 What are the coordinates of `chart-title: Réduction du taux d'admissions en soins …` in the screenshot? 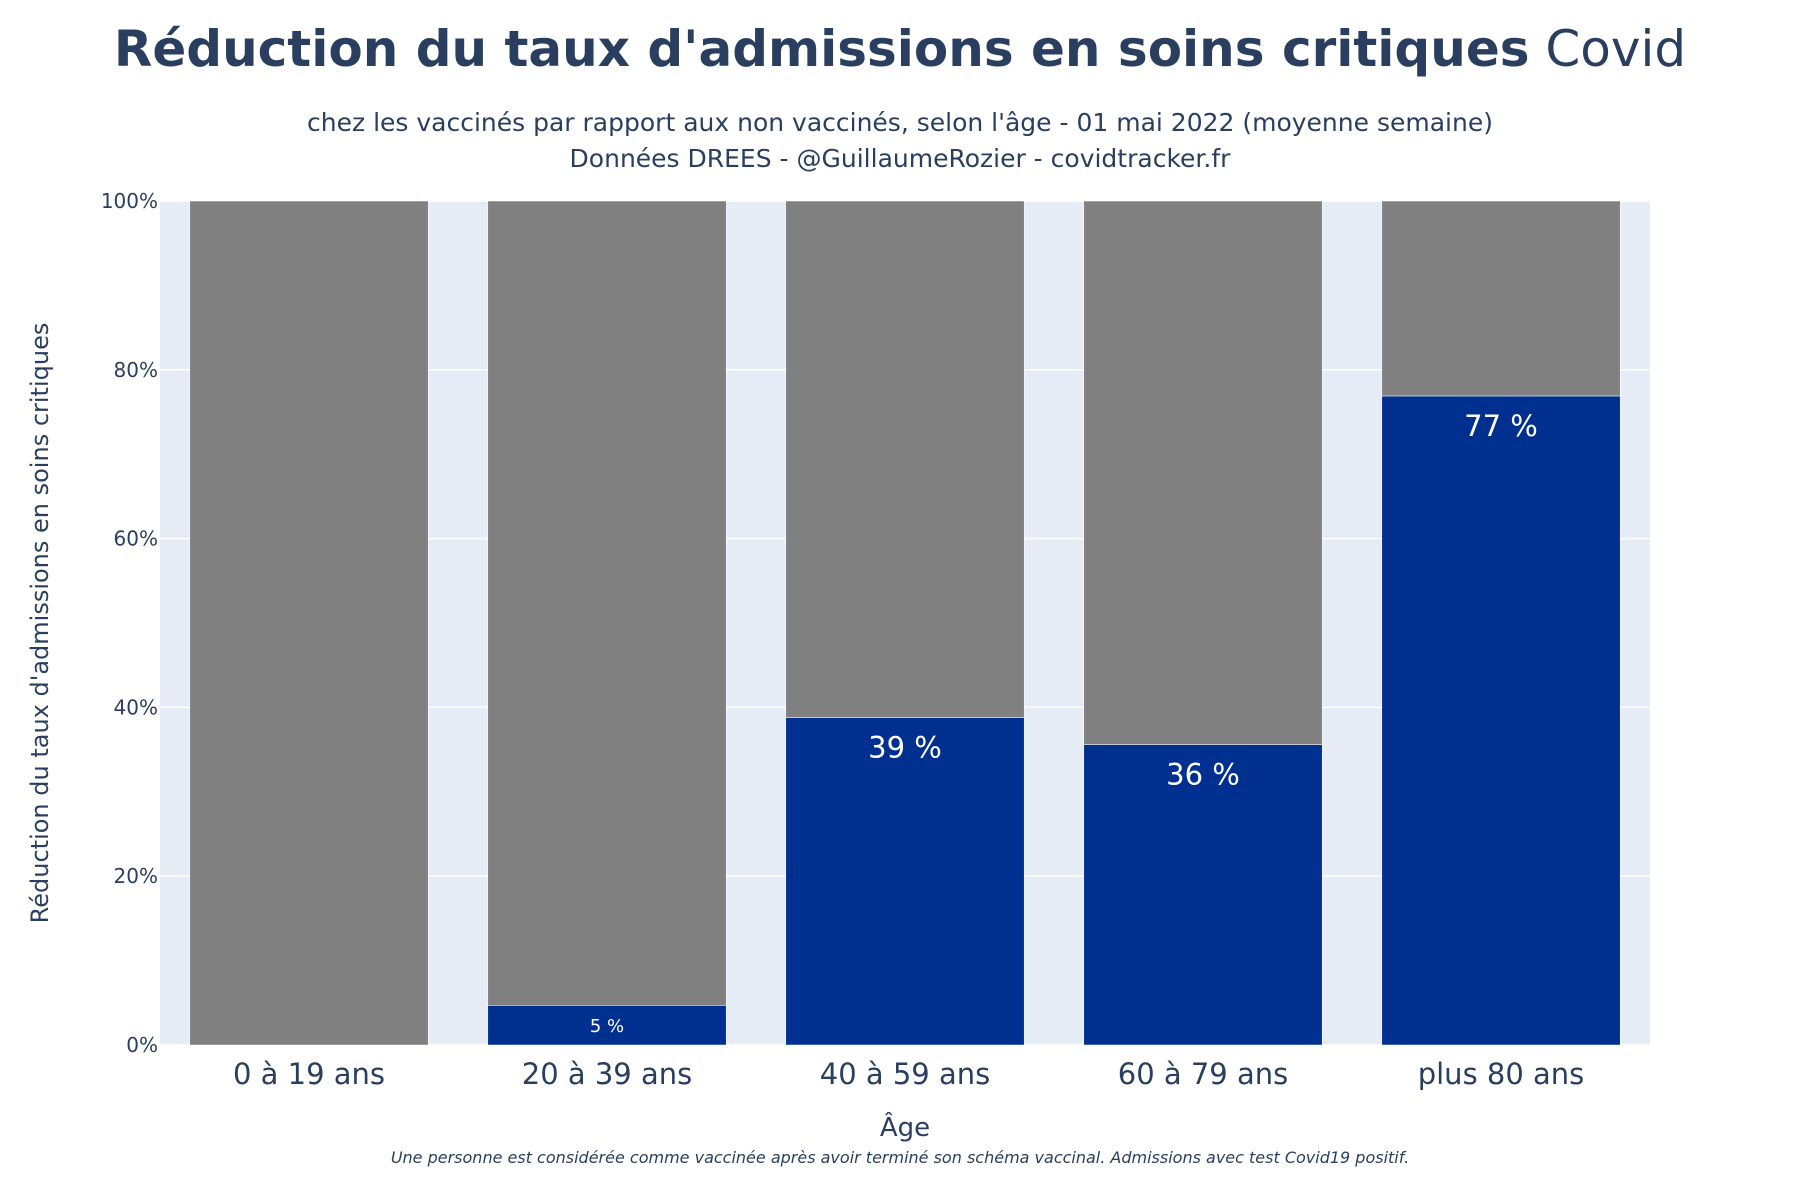 It's located at (900, 49).